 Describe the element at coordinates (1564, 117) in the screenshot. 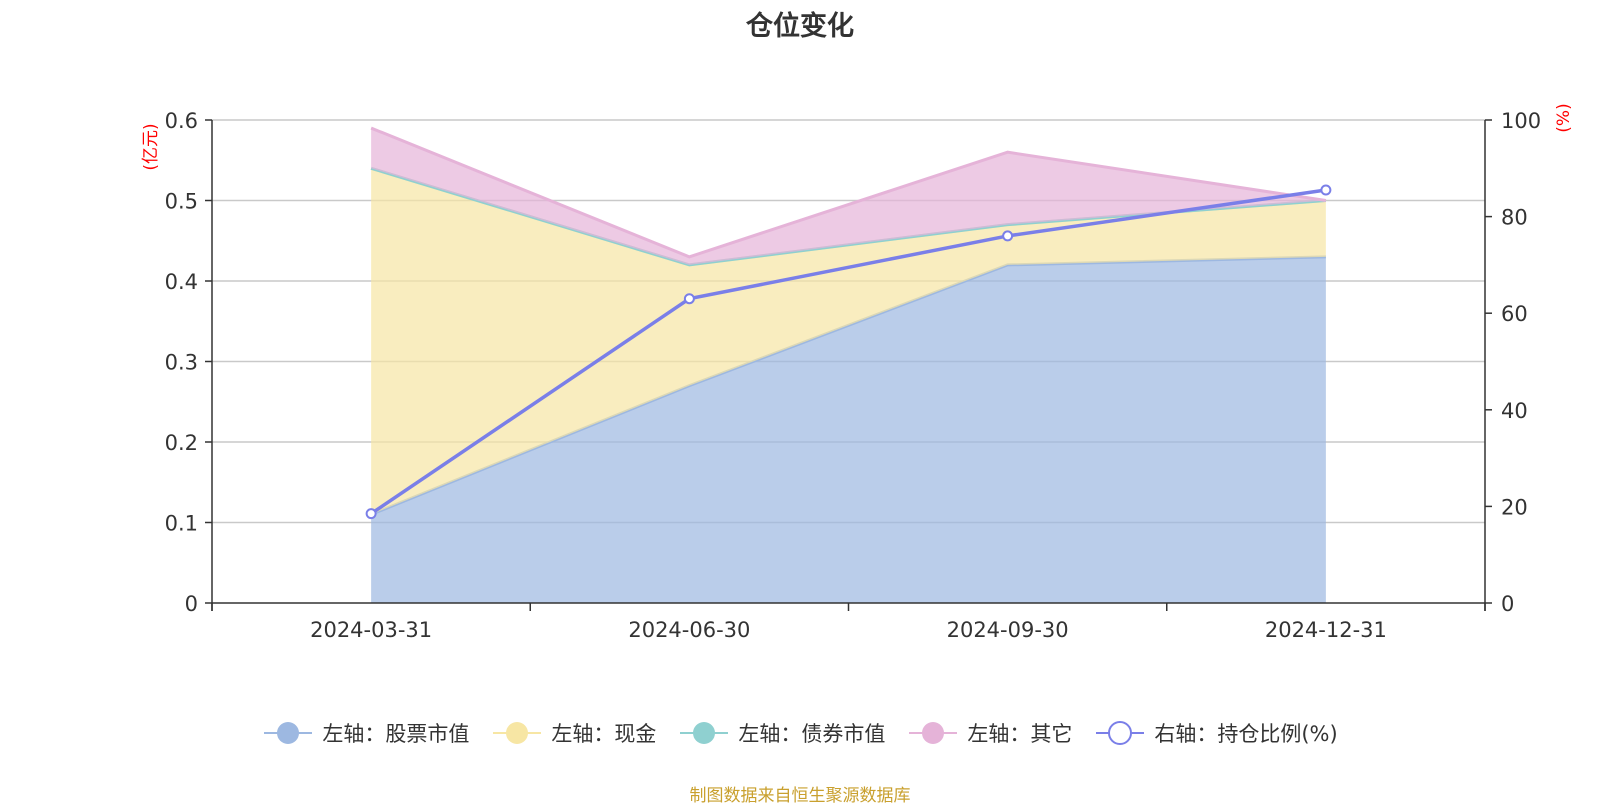

I see `right-axis-unit: (%)` at that location.